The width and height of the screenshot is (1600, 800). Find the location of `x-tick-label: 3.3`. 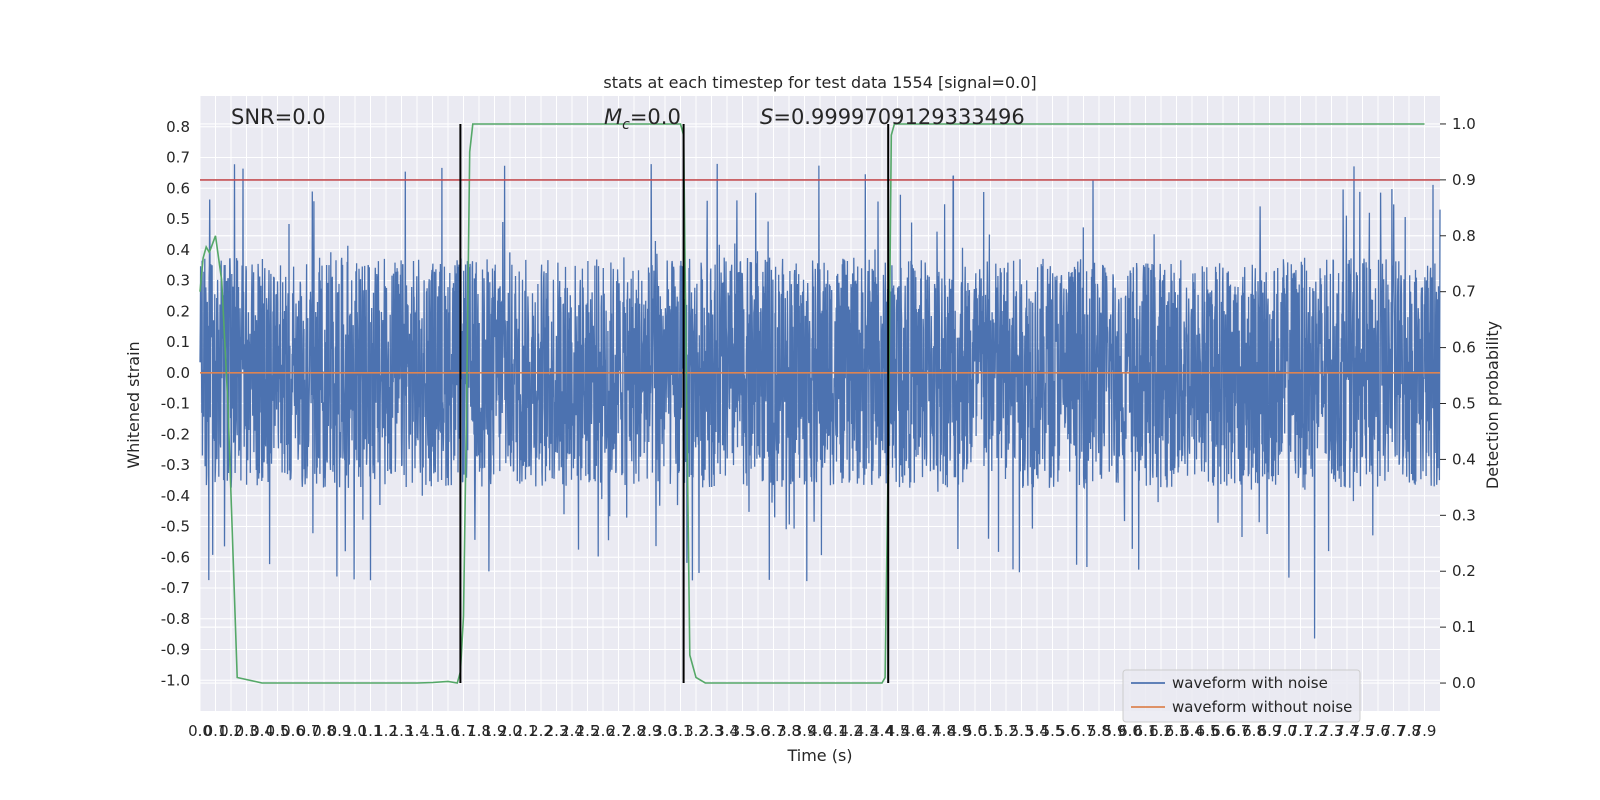

x-tick-label: 3.3 is located at coordinates (712, 731).